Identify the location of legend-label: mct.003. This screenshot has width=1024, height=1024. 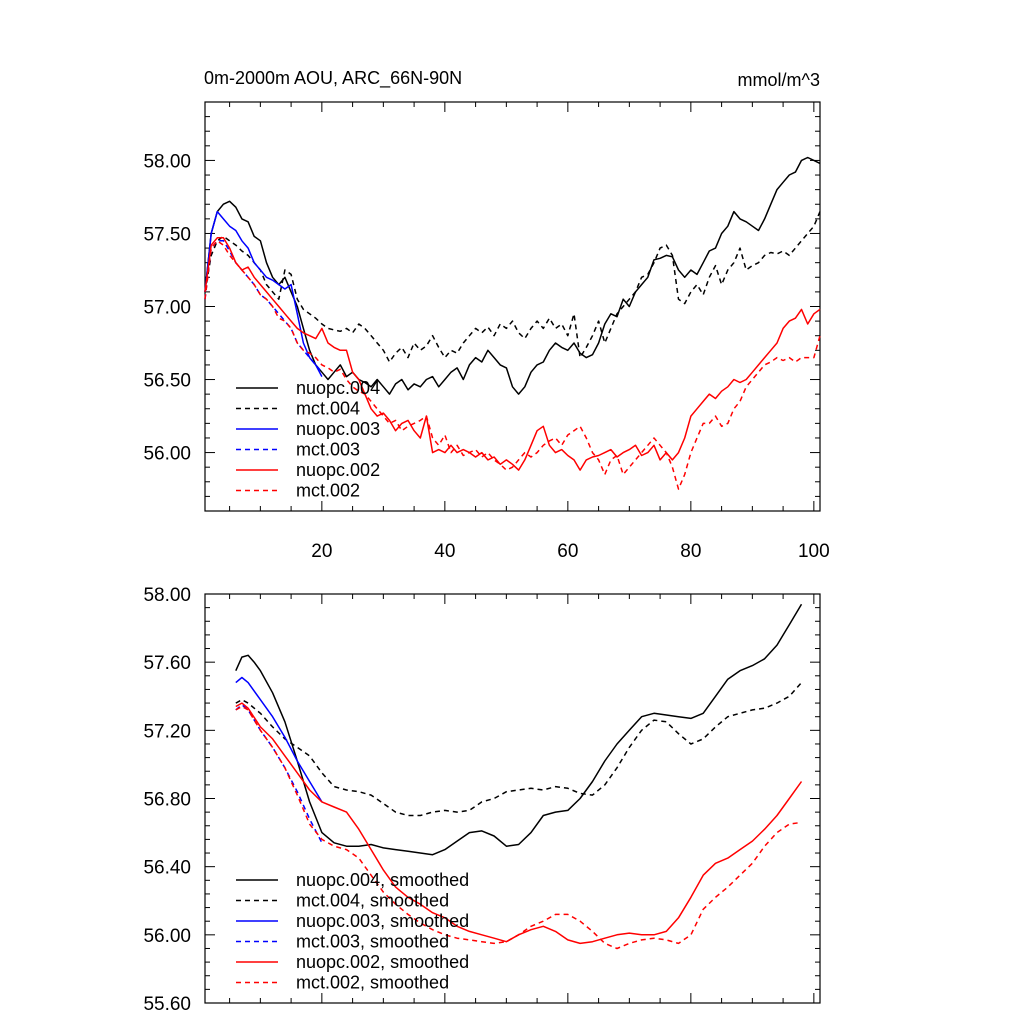
(328, 450).